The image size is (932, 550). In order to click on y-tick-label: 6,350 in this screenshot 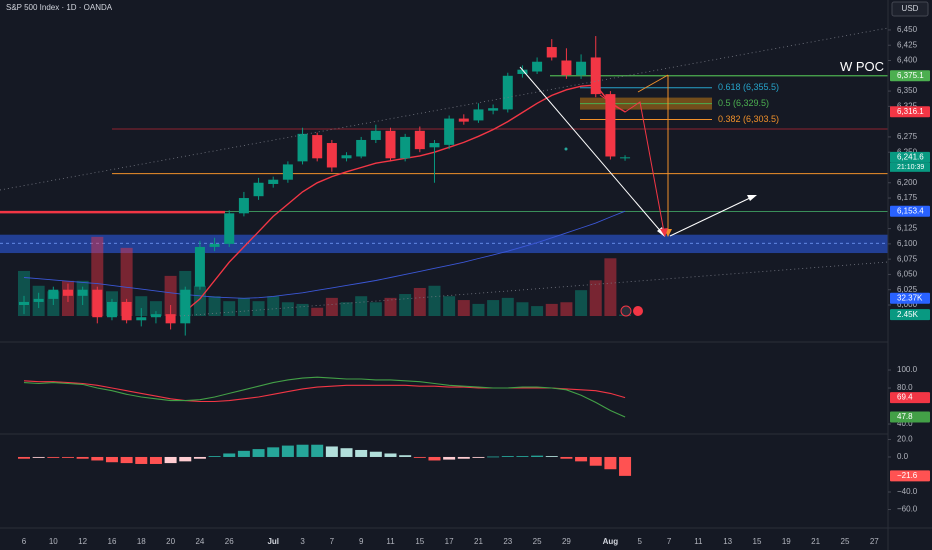, I will do `click(907, 90)`.